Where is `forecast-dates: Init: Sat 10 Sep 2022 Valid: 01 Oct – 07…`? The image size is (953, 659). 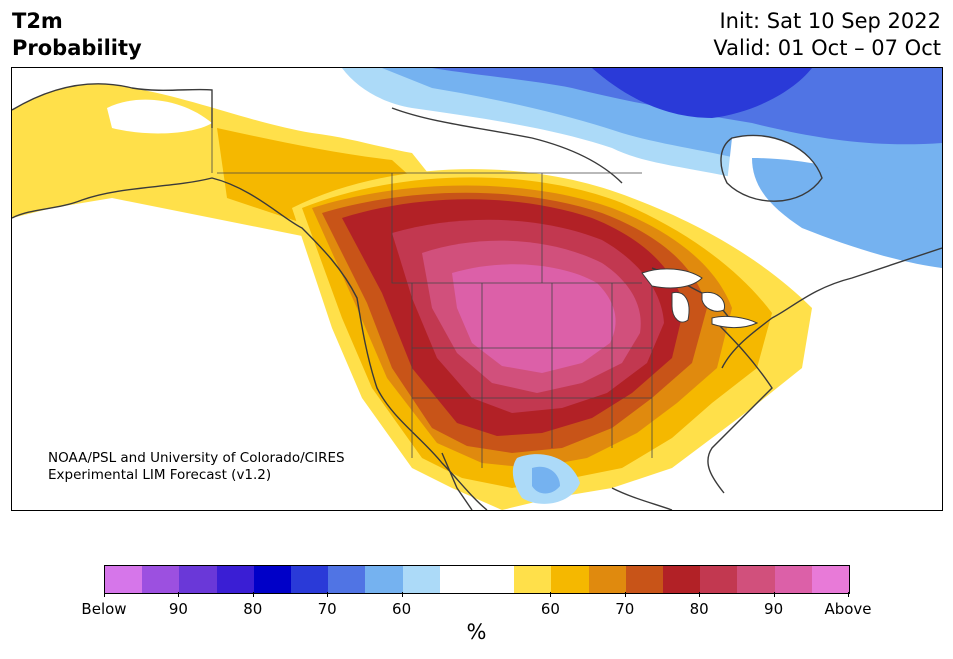
forecast-dates: Init: Sat 10 Sep 2022 Valid: 01 Oct – 07… is located at coordinates (827, 35).